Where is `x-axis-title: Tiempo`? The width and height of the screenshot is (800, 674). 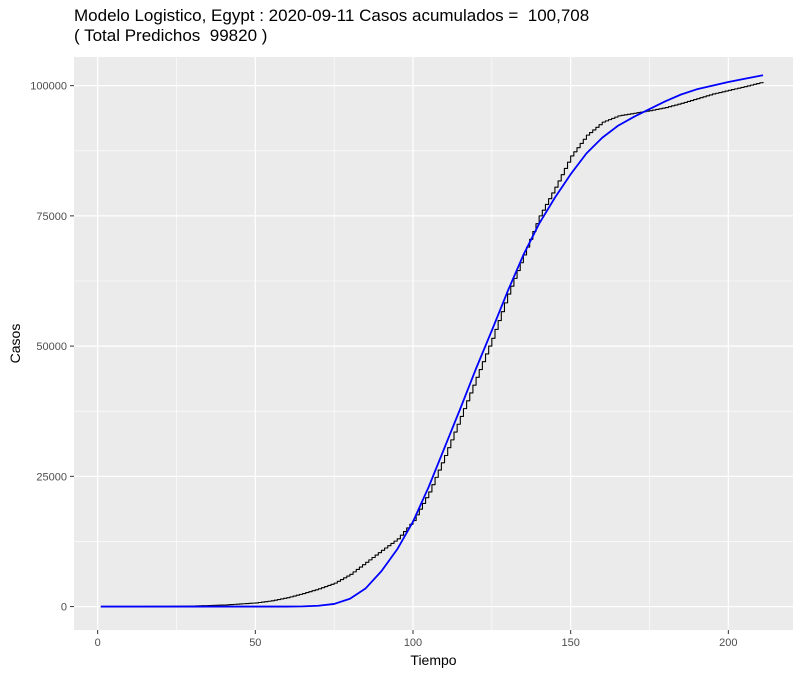 x-axis-title: Tiempo is located at coordinates (433, 660).